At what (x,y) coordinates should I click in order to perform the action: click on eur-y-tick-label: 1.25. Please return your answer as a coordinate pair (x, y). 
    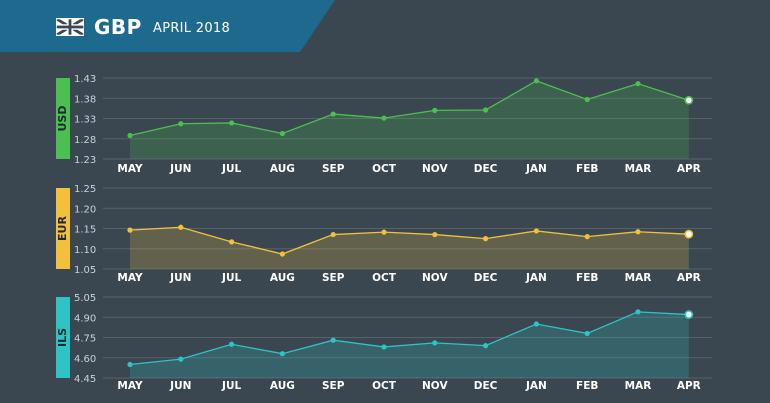
    Looking at the image, I should click on (85, 189).